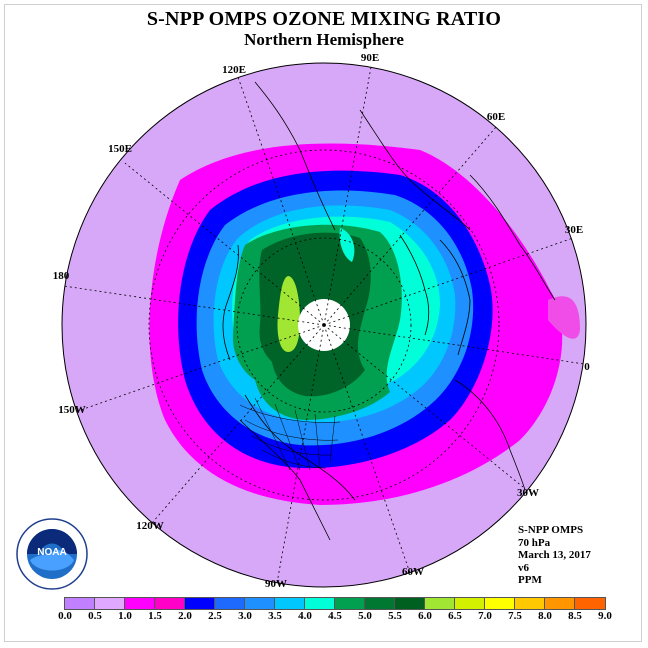  I want to click on colorbar-tick-label: 3.5, so click(275, 616).